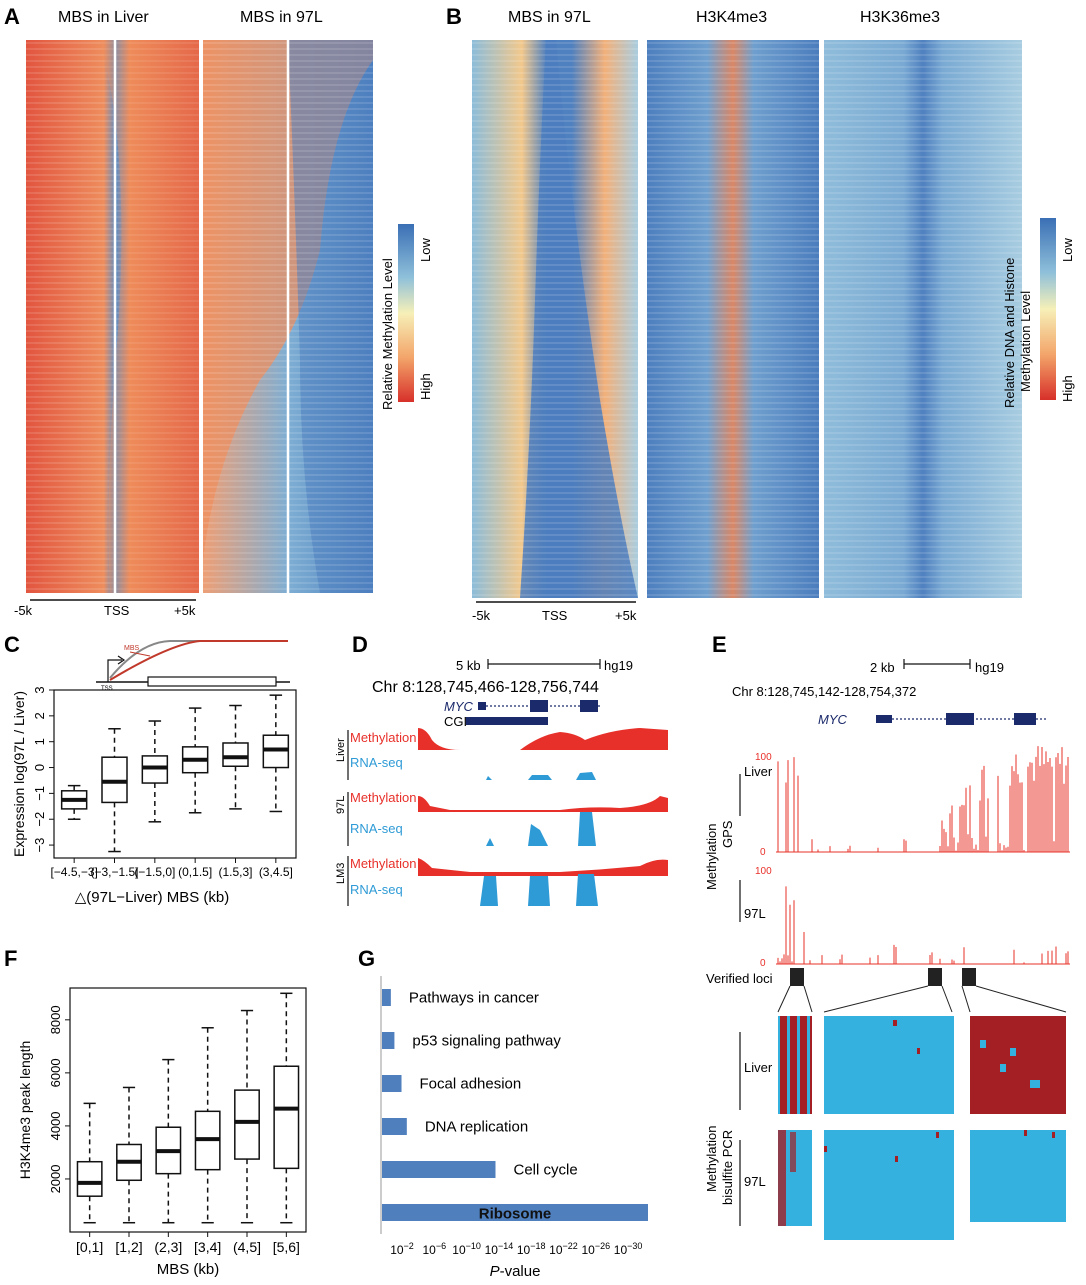 This screenshot has width=1086, height=1285. What do you see at coordinates (89, 1247) in the screenshot?
I see `chart-f-xtick-label: [0,1]` at bounding box center [89, 1247].